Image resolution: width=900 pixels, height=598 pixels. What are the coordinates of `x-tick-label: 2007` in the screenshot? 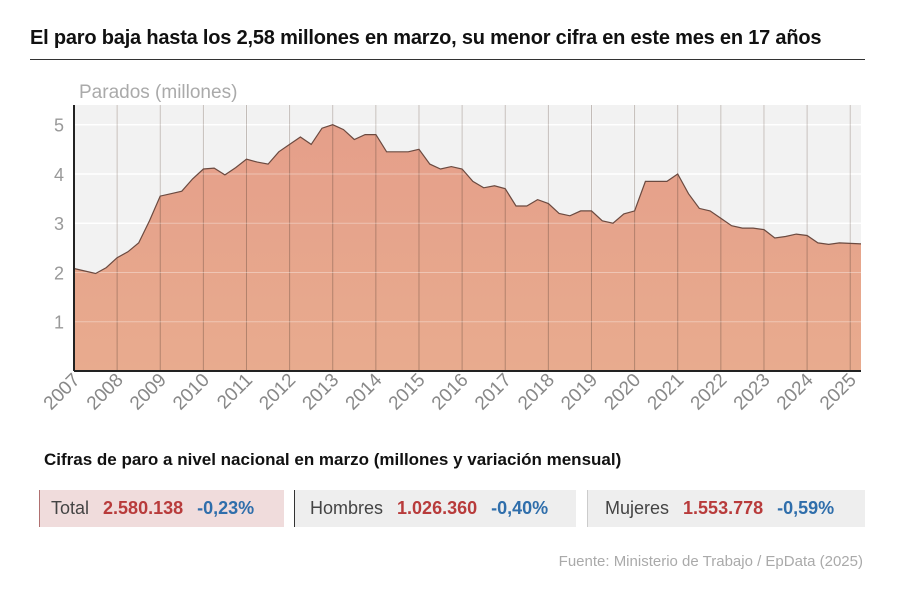 It's located at (62, 392).